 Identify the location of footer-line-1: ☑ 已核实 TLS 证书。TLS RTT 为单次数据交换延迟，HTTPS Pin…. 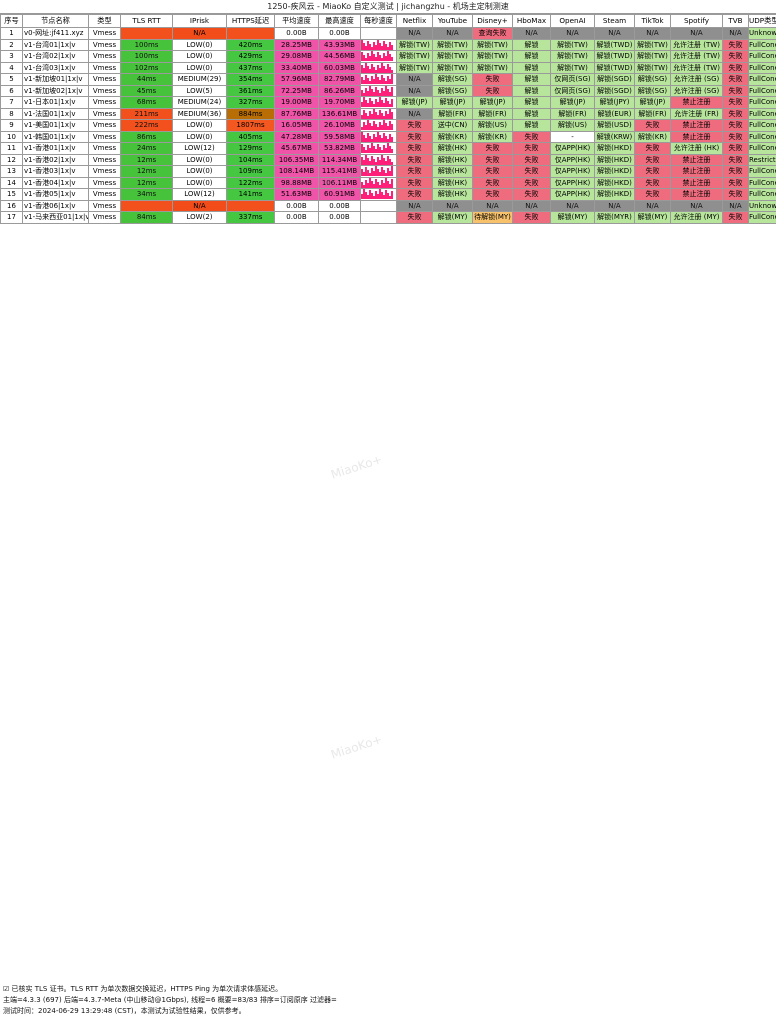
(143, 989).